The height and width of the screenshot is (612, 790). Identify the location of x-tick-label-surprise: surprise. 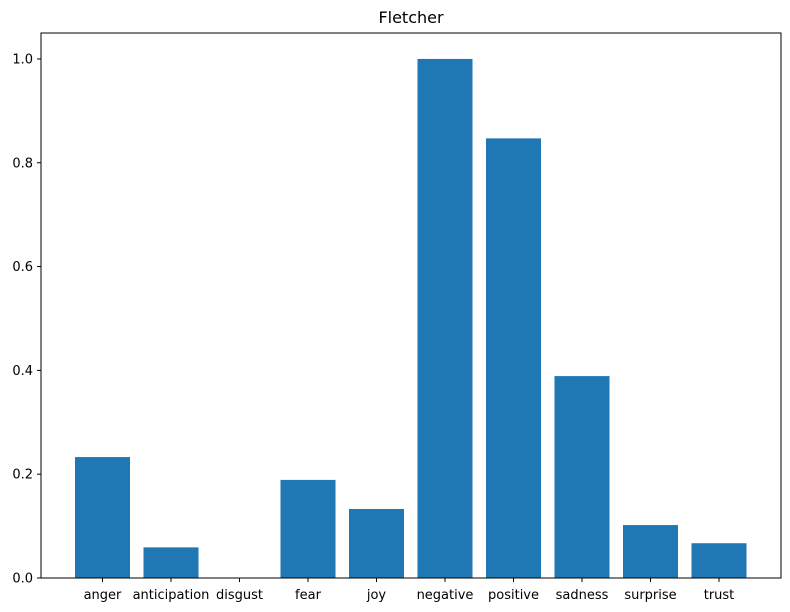
(650, 595).